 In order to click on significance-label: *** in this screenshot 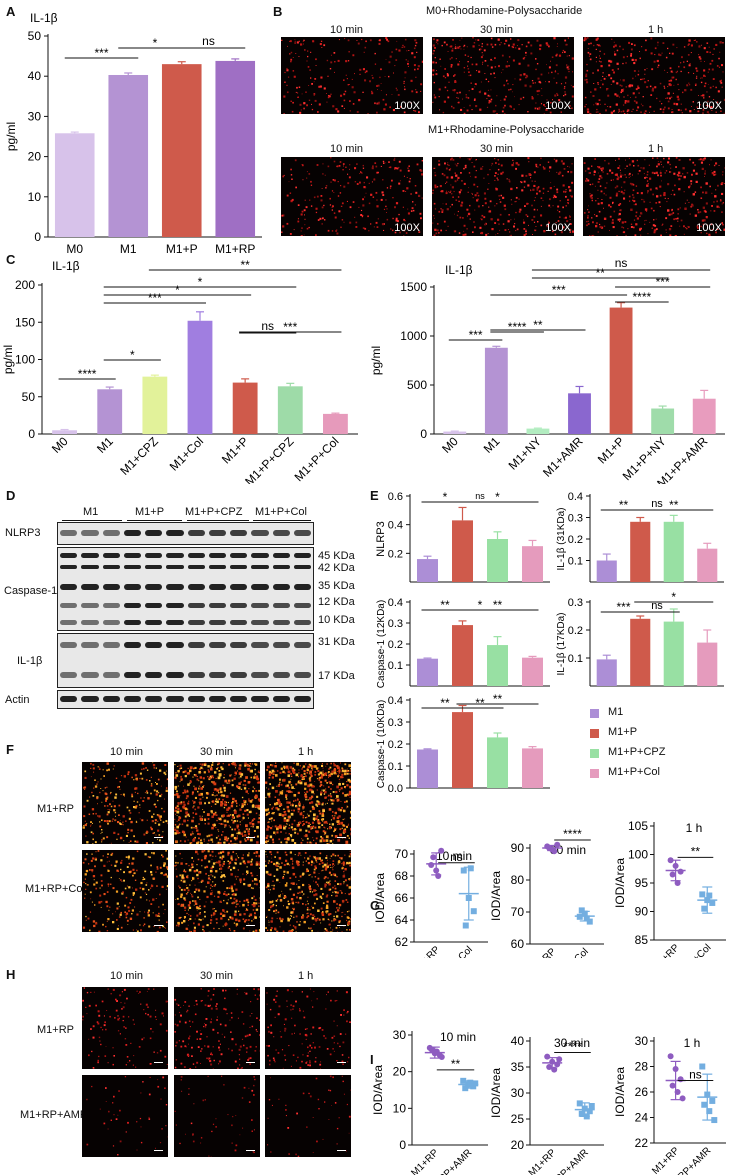, I will do `click(559, 290)`.